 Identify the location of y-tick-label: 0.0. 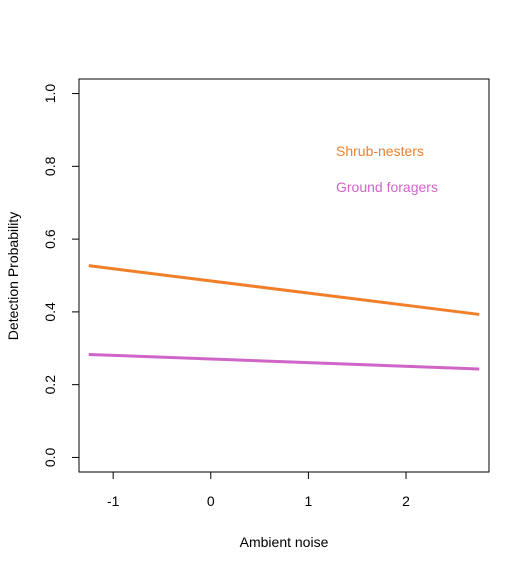
(50, 458).